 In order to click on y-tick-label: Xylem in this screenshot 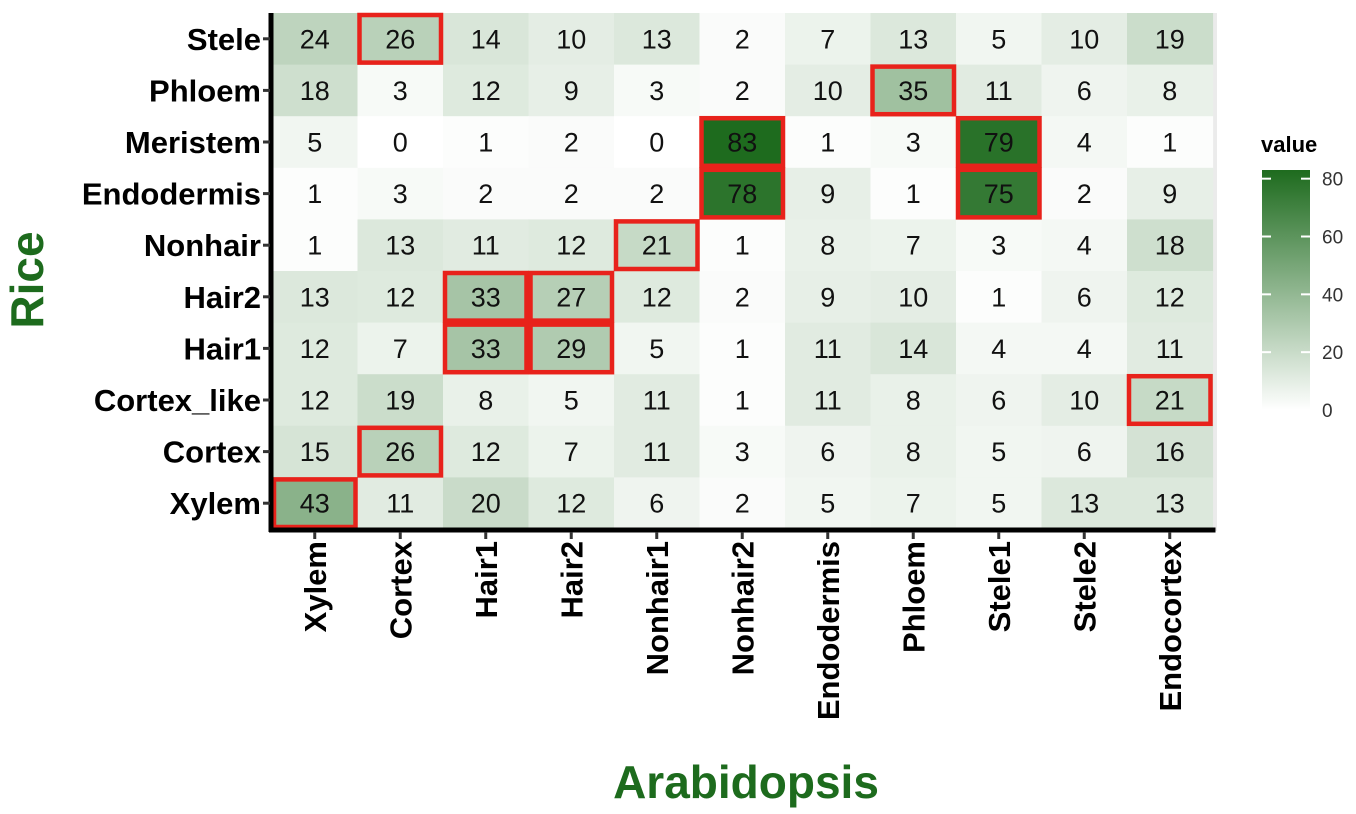, I will do `click(215, 503)`.